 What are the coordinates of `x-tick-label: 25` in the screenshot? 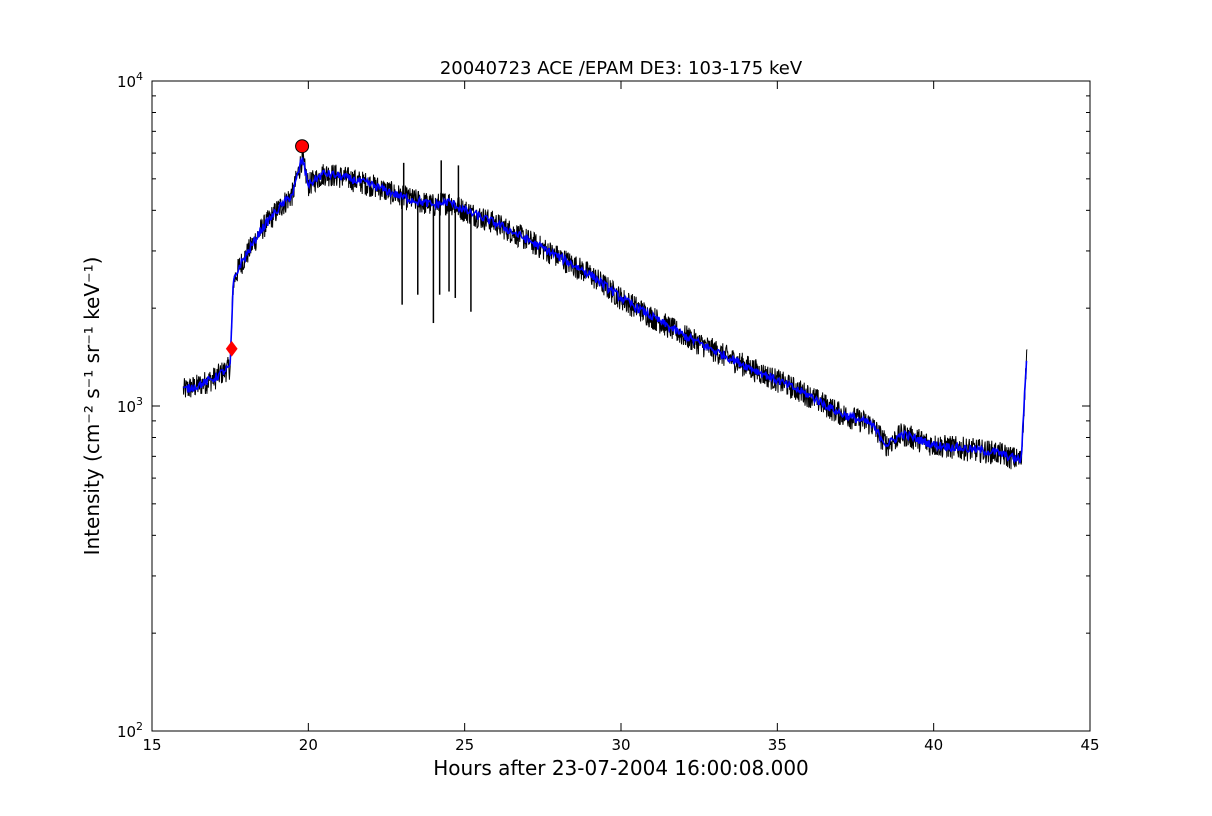 It's located at (464, 745).